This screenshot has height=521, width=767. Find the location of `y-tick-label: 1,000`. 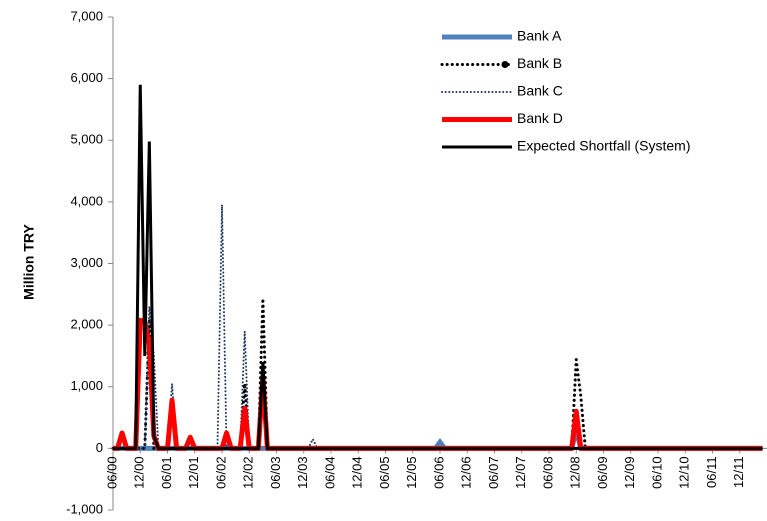

y-tick-label: 1,000 is located at coordinates (86, 385).